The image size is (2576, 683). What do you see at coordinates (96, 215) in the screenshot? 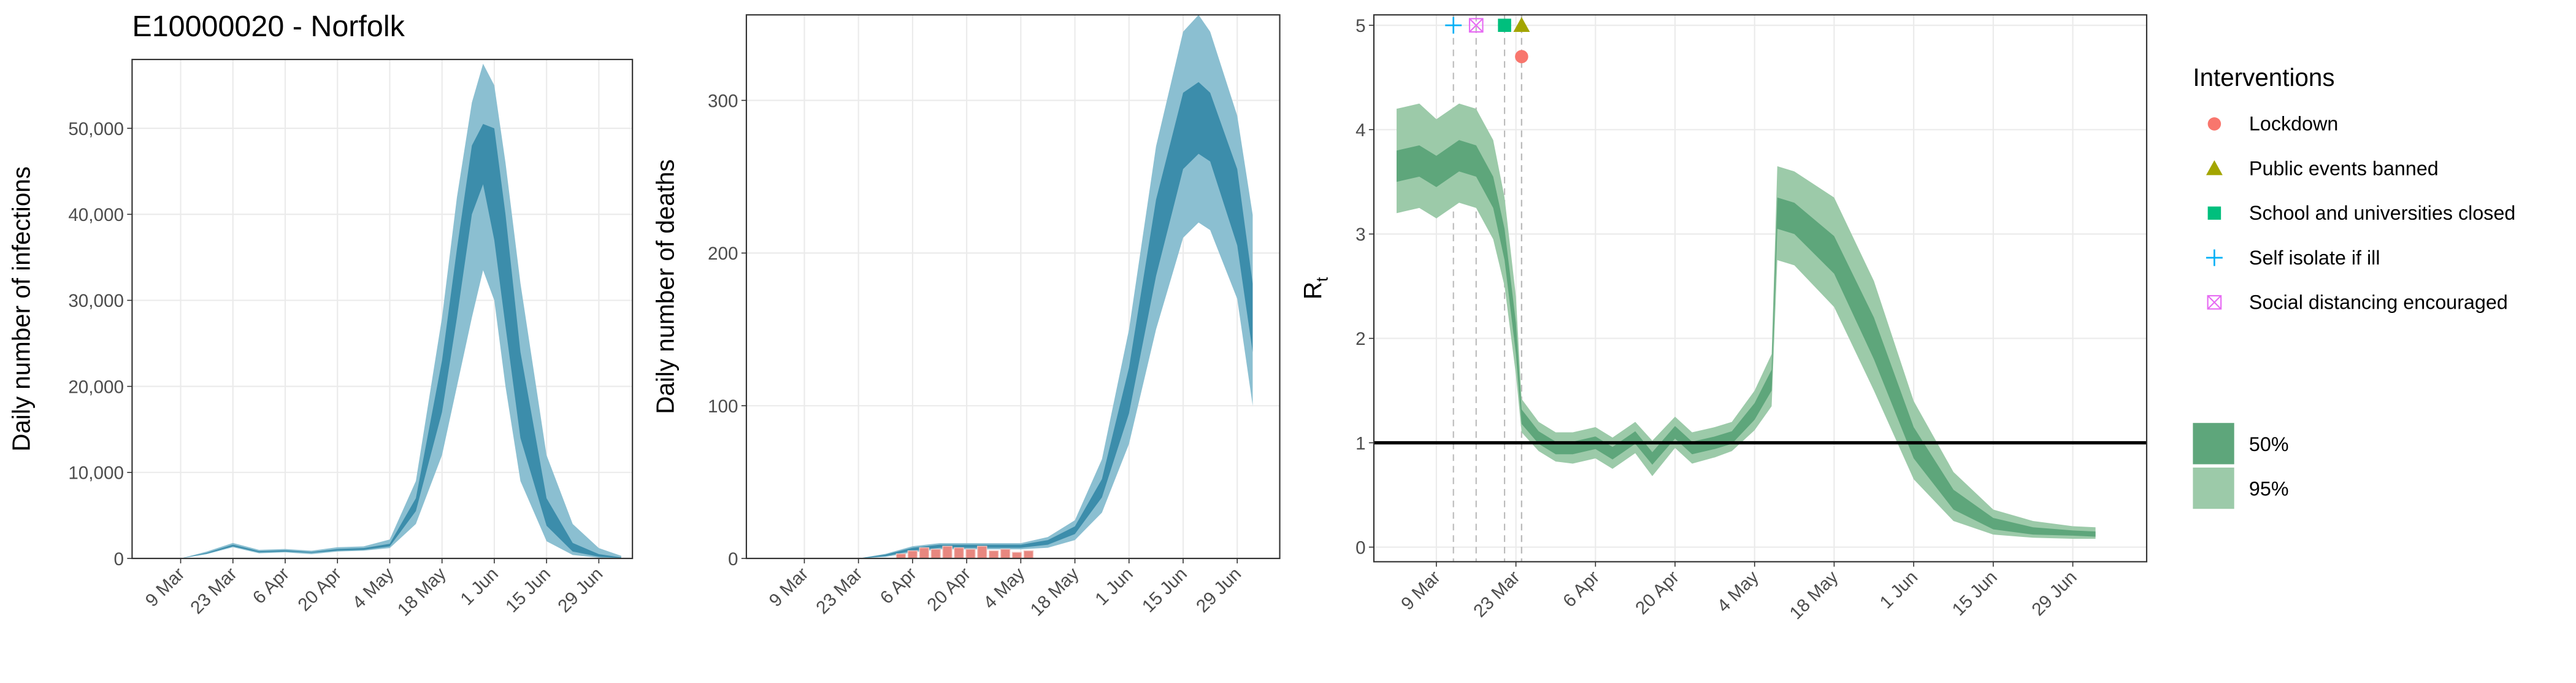
I see `y-tick-label: 40,000` at bounding box center [96, 215].